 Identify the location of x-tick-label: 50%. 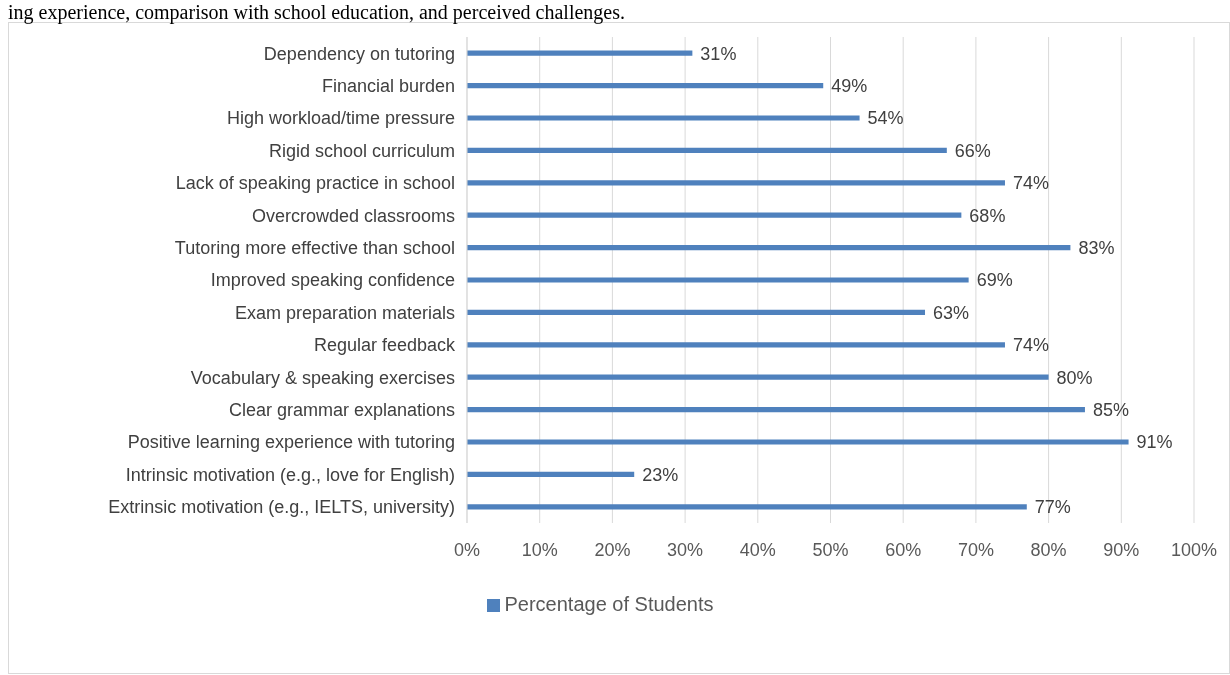
(830, 549).